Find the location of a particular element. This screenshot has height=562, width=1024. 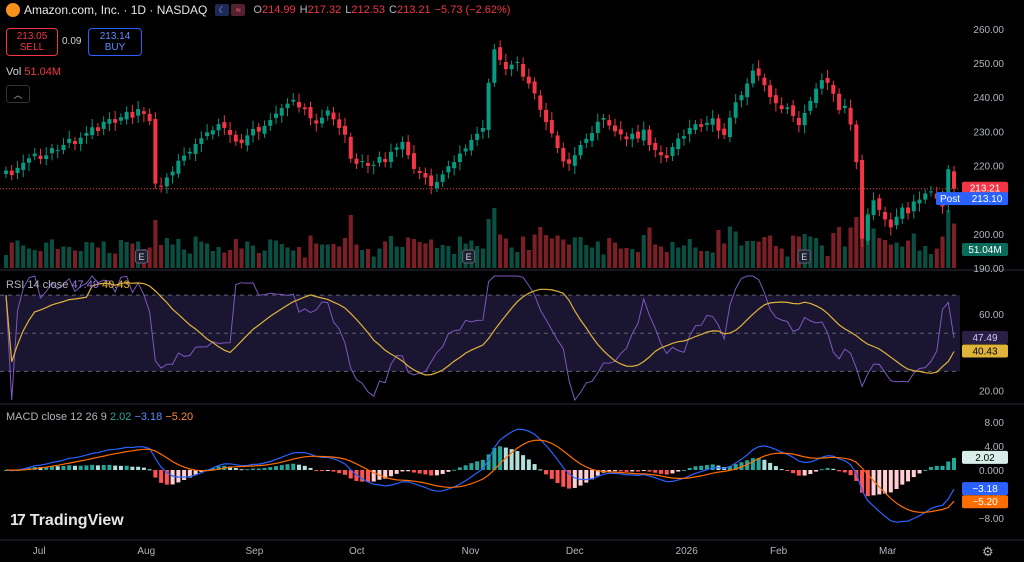

tradingview-logo: 17 TradingView is located at coordinates (67, 521).